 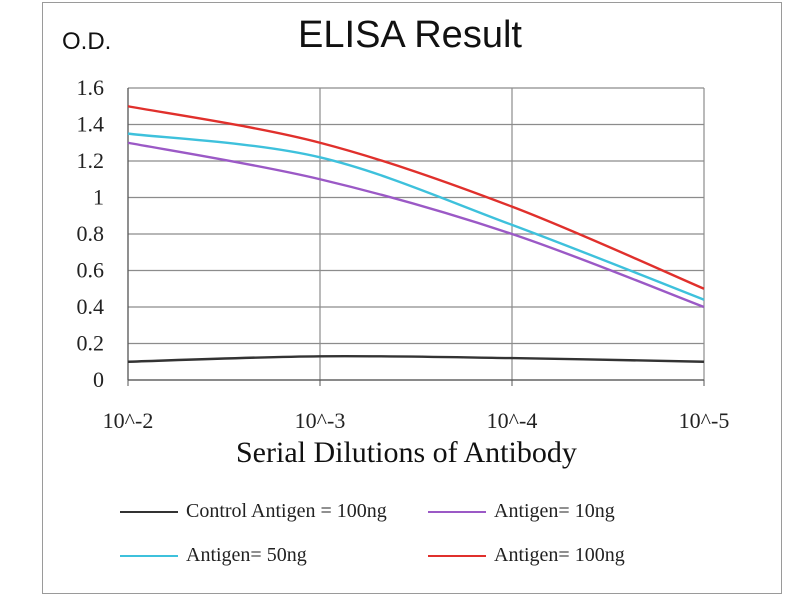 I want to click on legend-item-50ng: Antigen= 50ng, so click(x=213, y=555).